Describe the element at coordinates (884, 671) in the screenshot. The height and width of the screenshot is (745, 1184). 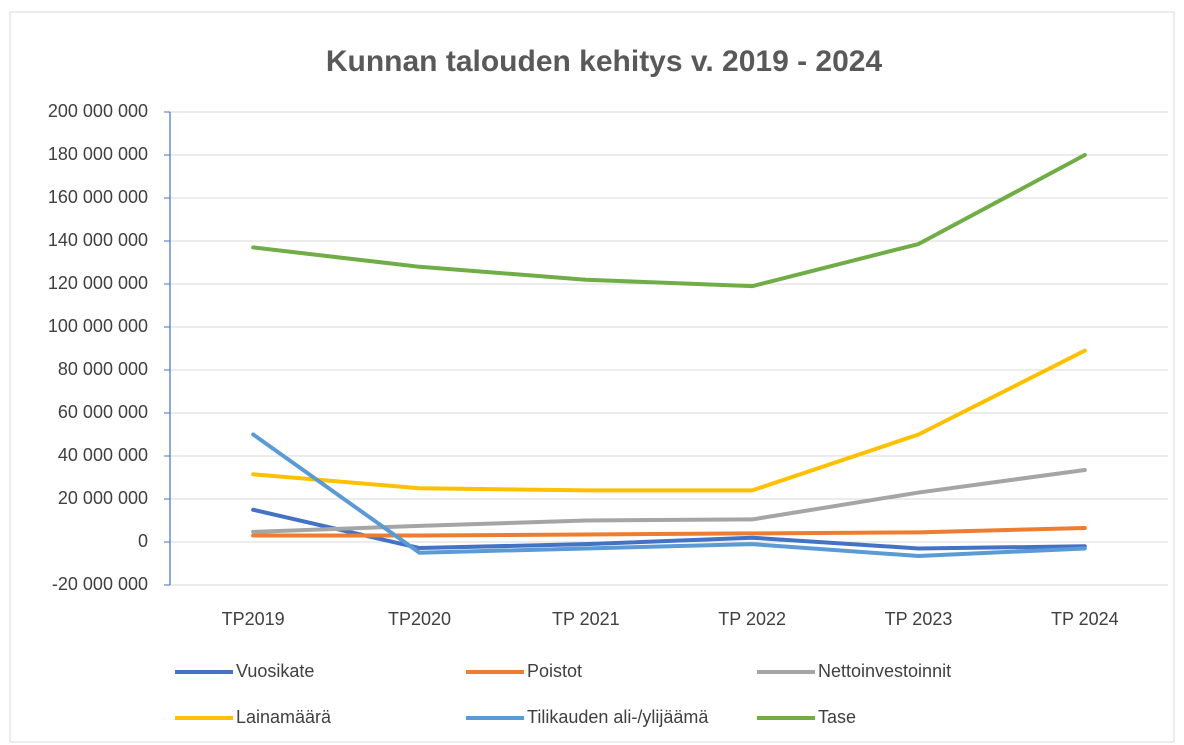
I see `legend-label: Nettoinvestoinnit` at that location.